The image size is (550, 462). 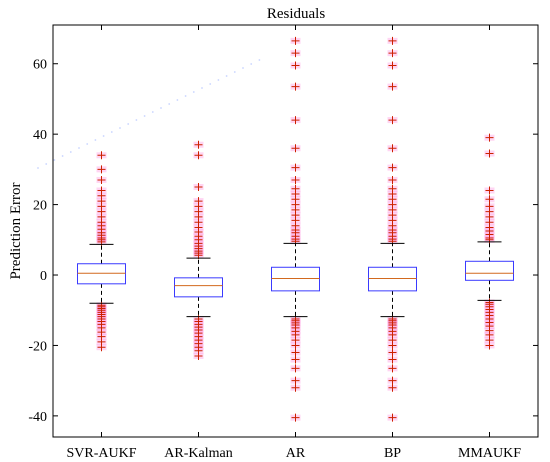 What do you see at coordinates (489, 453) in the screenshot?
I see `x-tick-label: MMAUKF` at bounding box center [489, 453].